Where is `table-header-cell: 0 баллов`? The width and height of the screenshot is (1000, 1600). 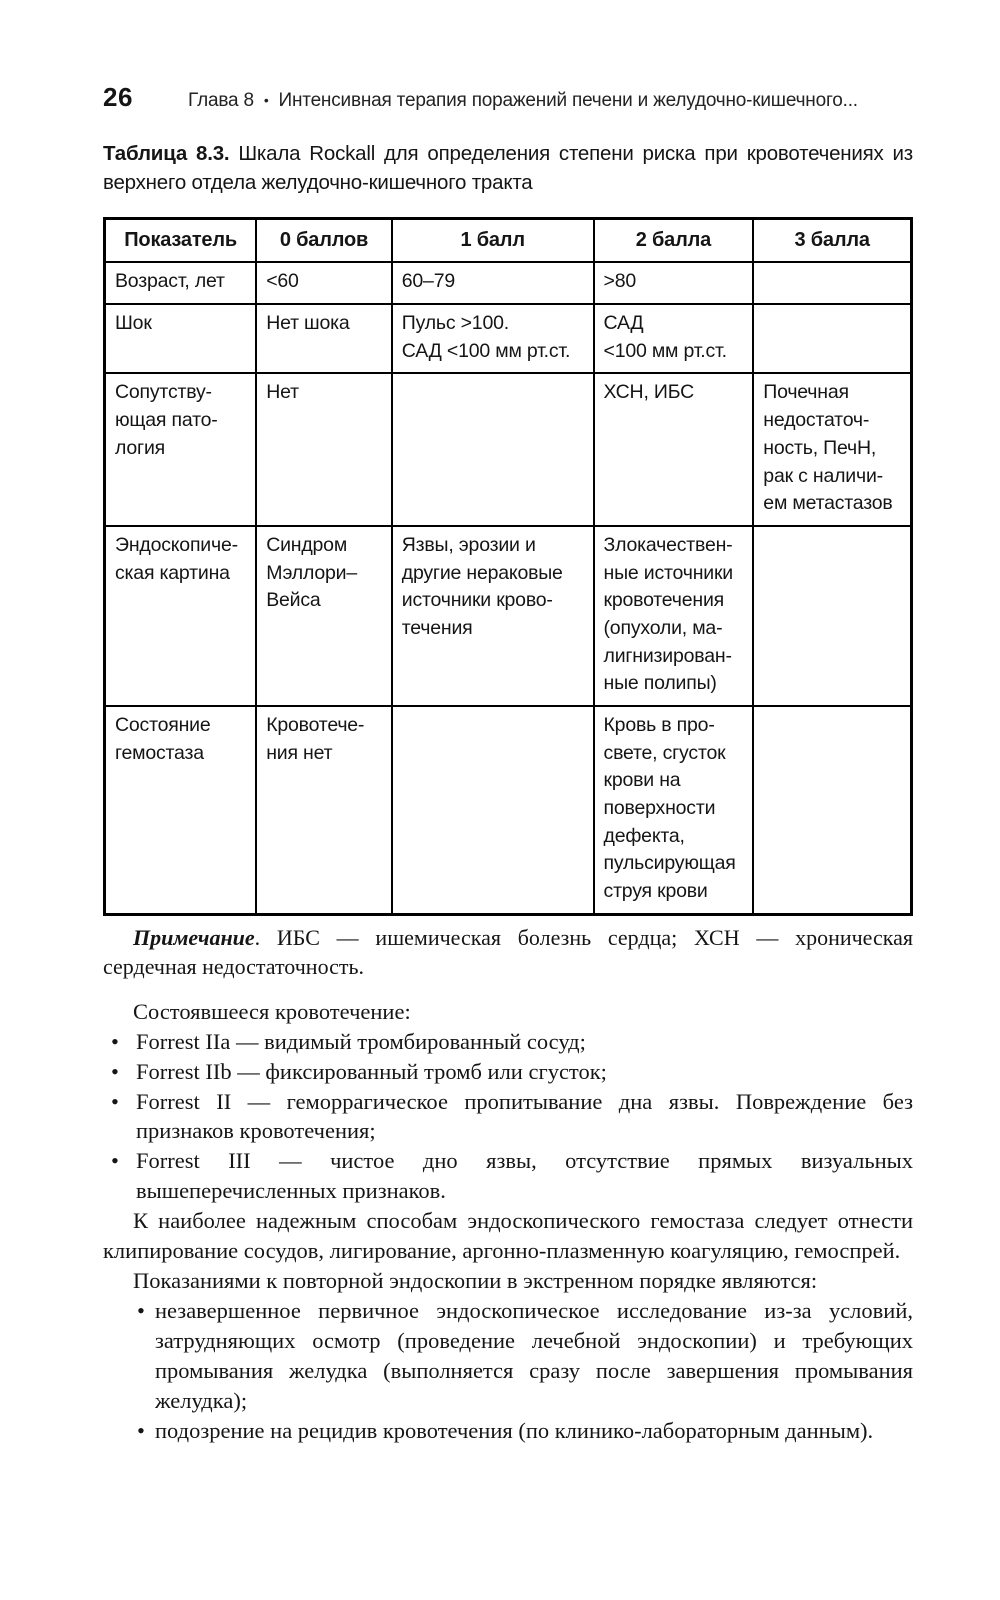
table-header-cell: 0 баллов is located at coordinates (324, 240).